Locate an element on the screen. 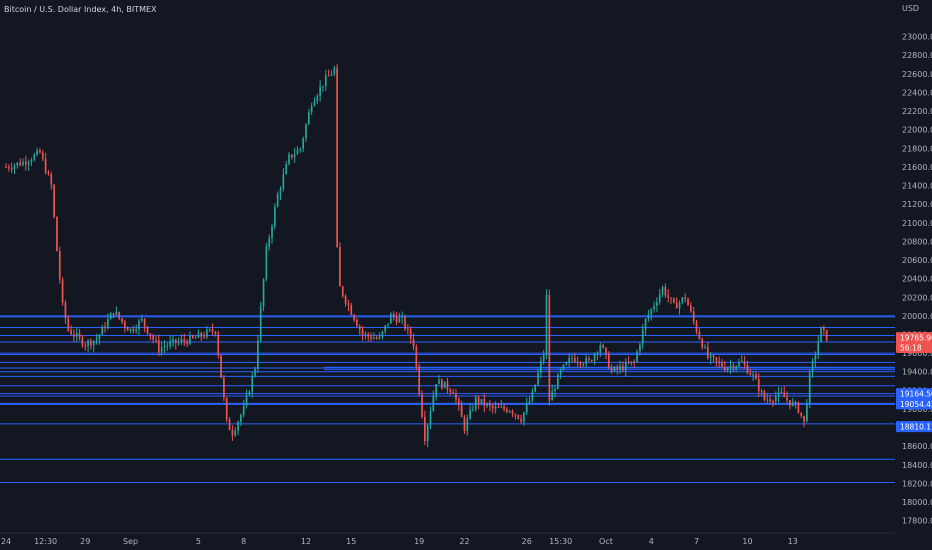  price-tag-label: 19054.45 is located at coordinates (916, 404).